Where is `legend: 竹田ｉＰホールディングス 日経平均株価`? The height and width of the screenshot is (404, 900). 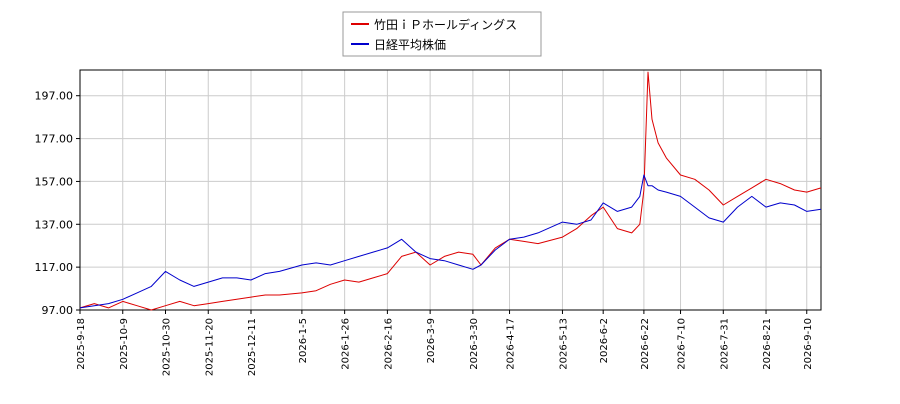 legend: 竹田ｉＰホールディングス 日経平均株価 is located at coordinates (442, 34).